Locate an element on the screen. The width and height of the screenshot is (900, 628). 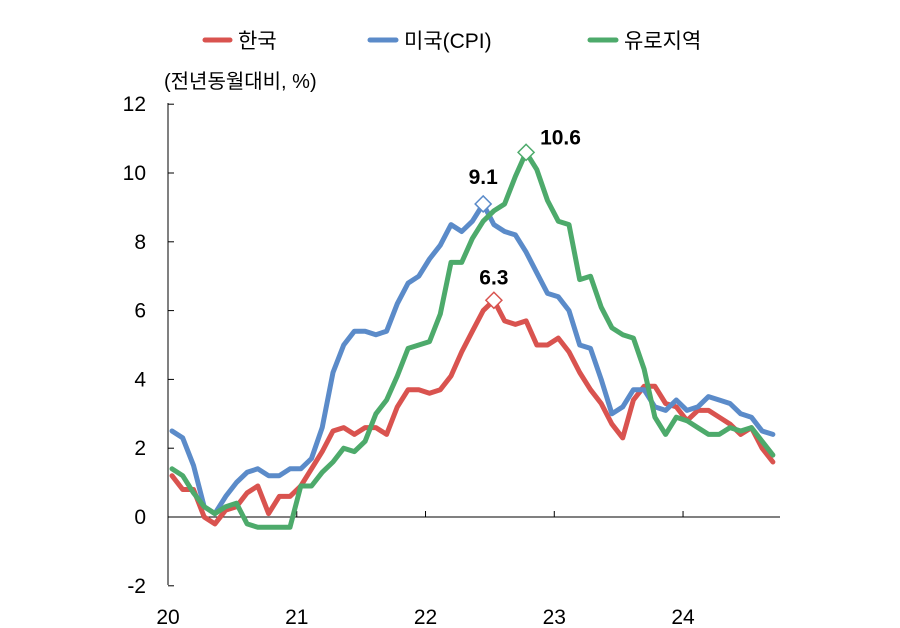
peak-marker-eurozone is located at coordinates (526, 152).